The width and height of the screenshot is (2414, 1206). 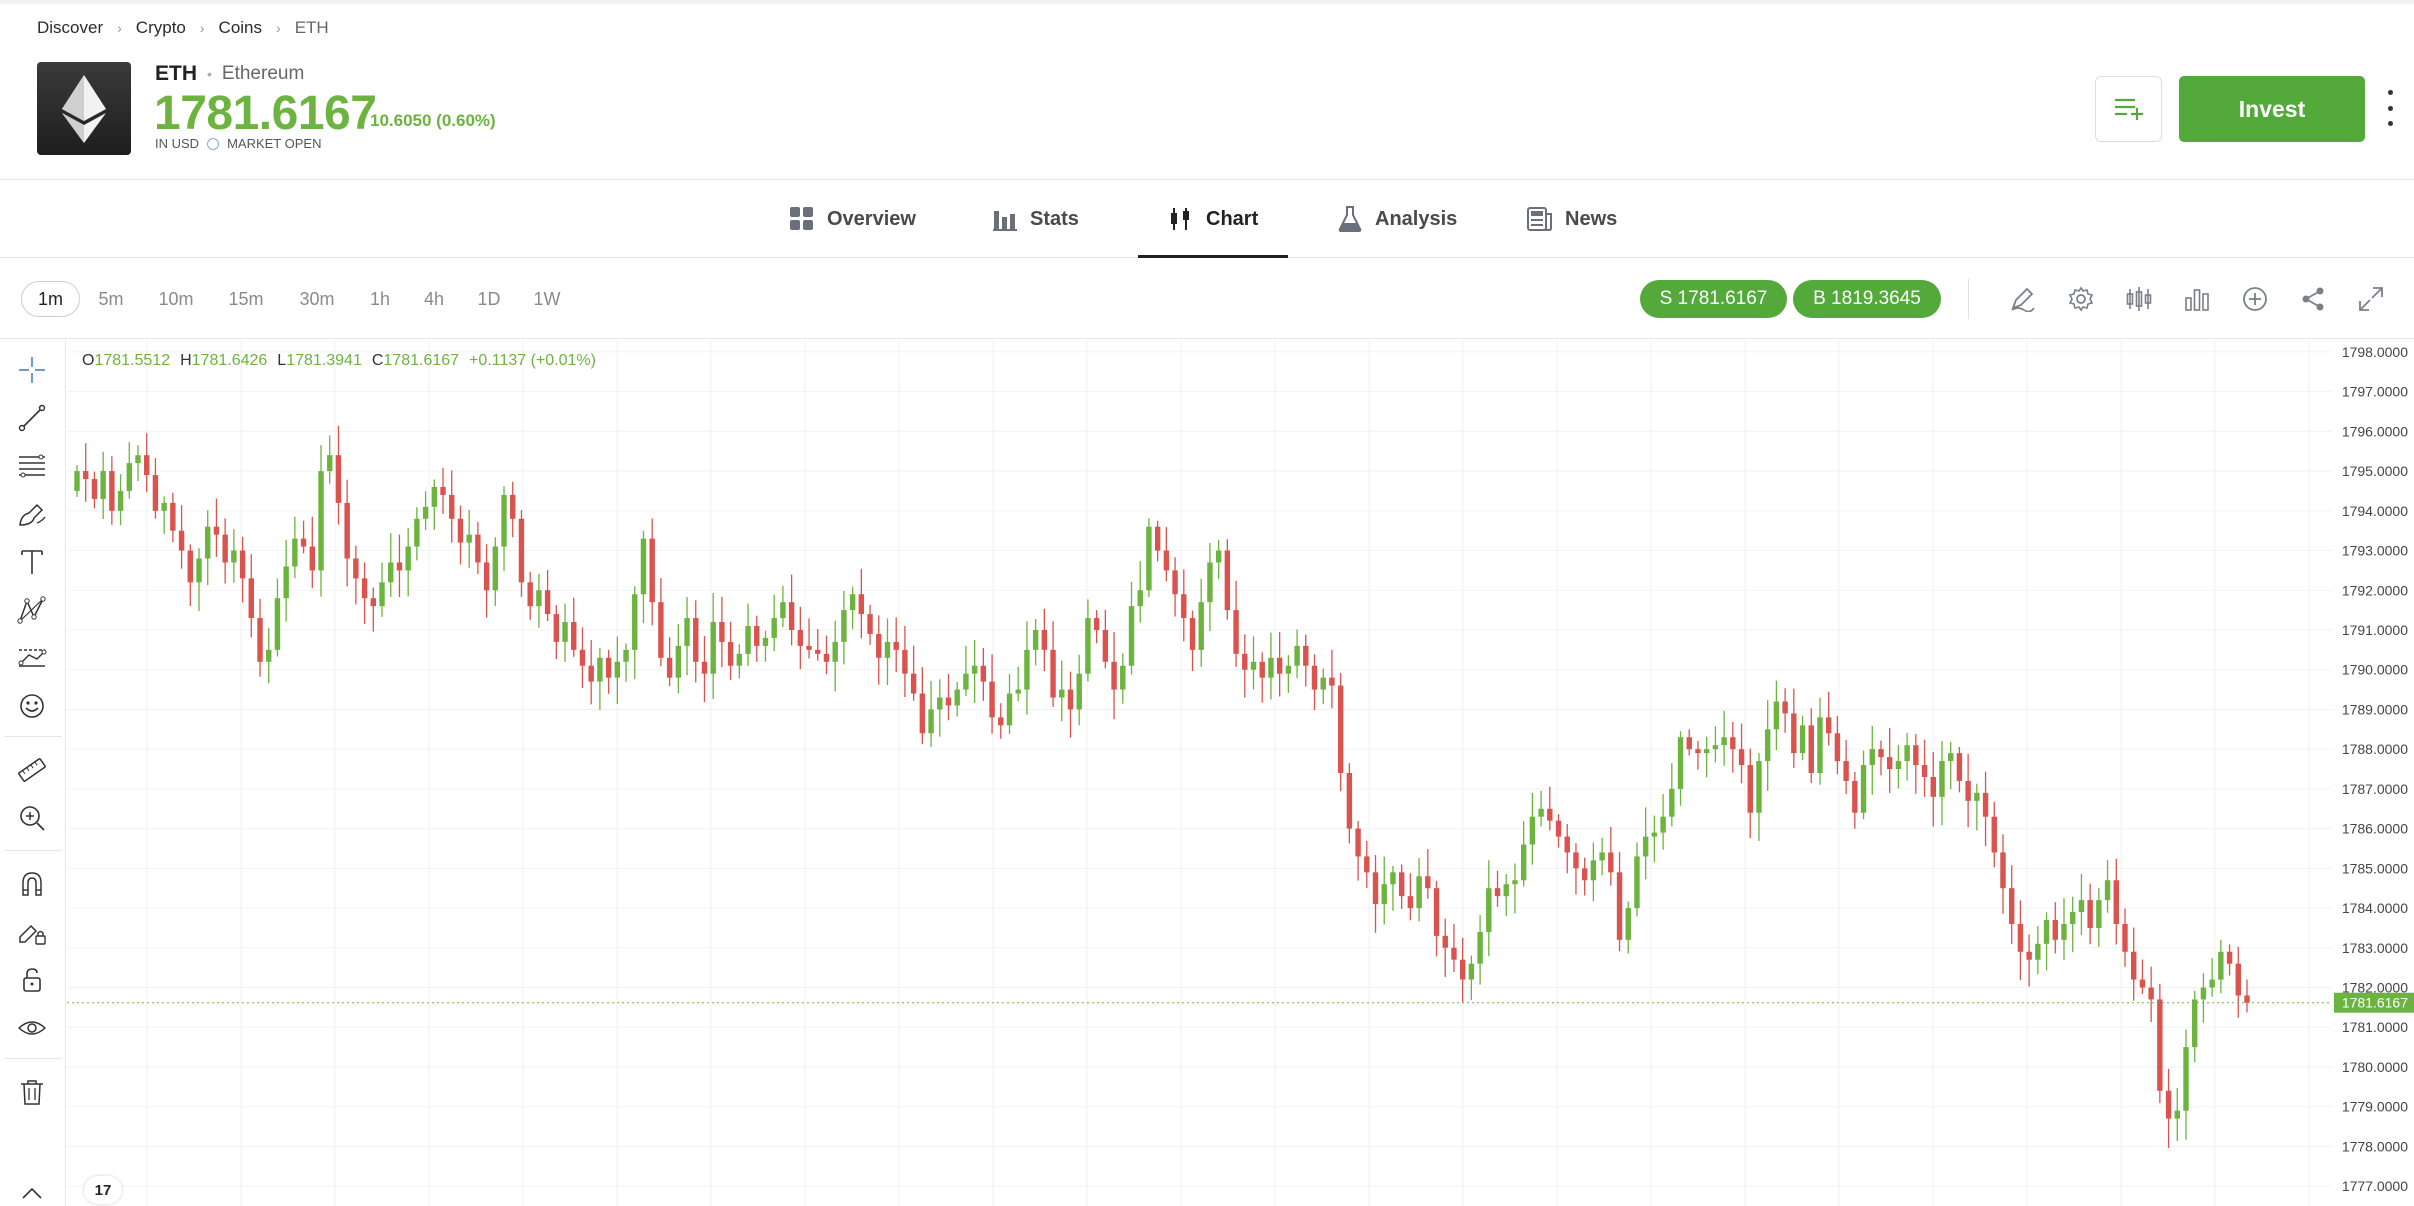 I want to click on breadcrumb-coins: Coins, so click(x=240, y=27).